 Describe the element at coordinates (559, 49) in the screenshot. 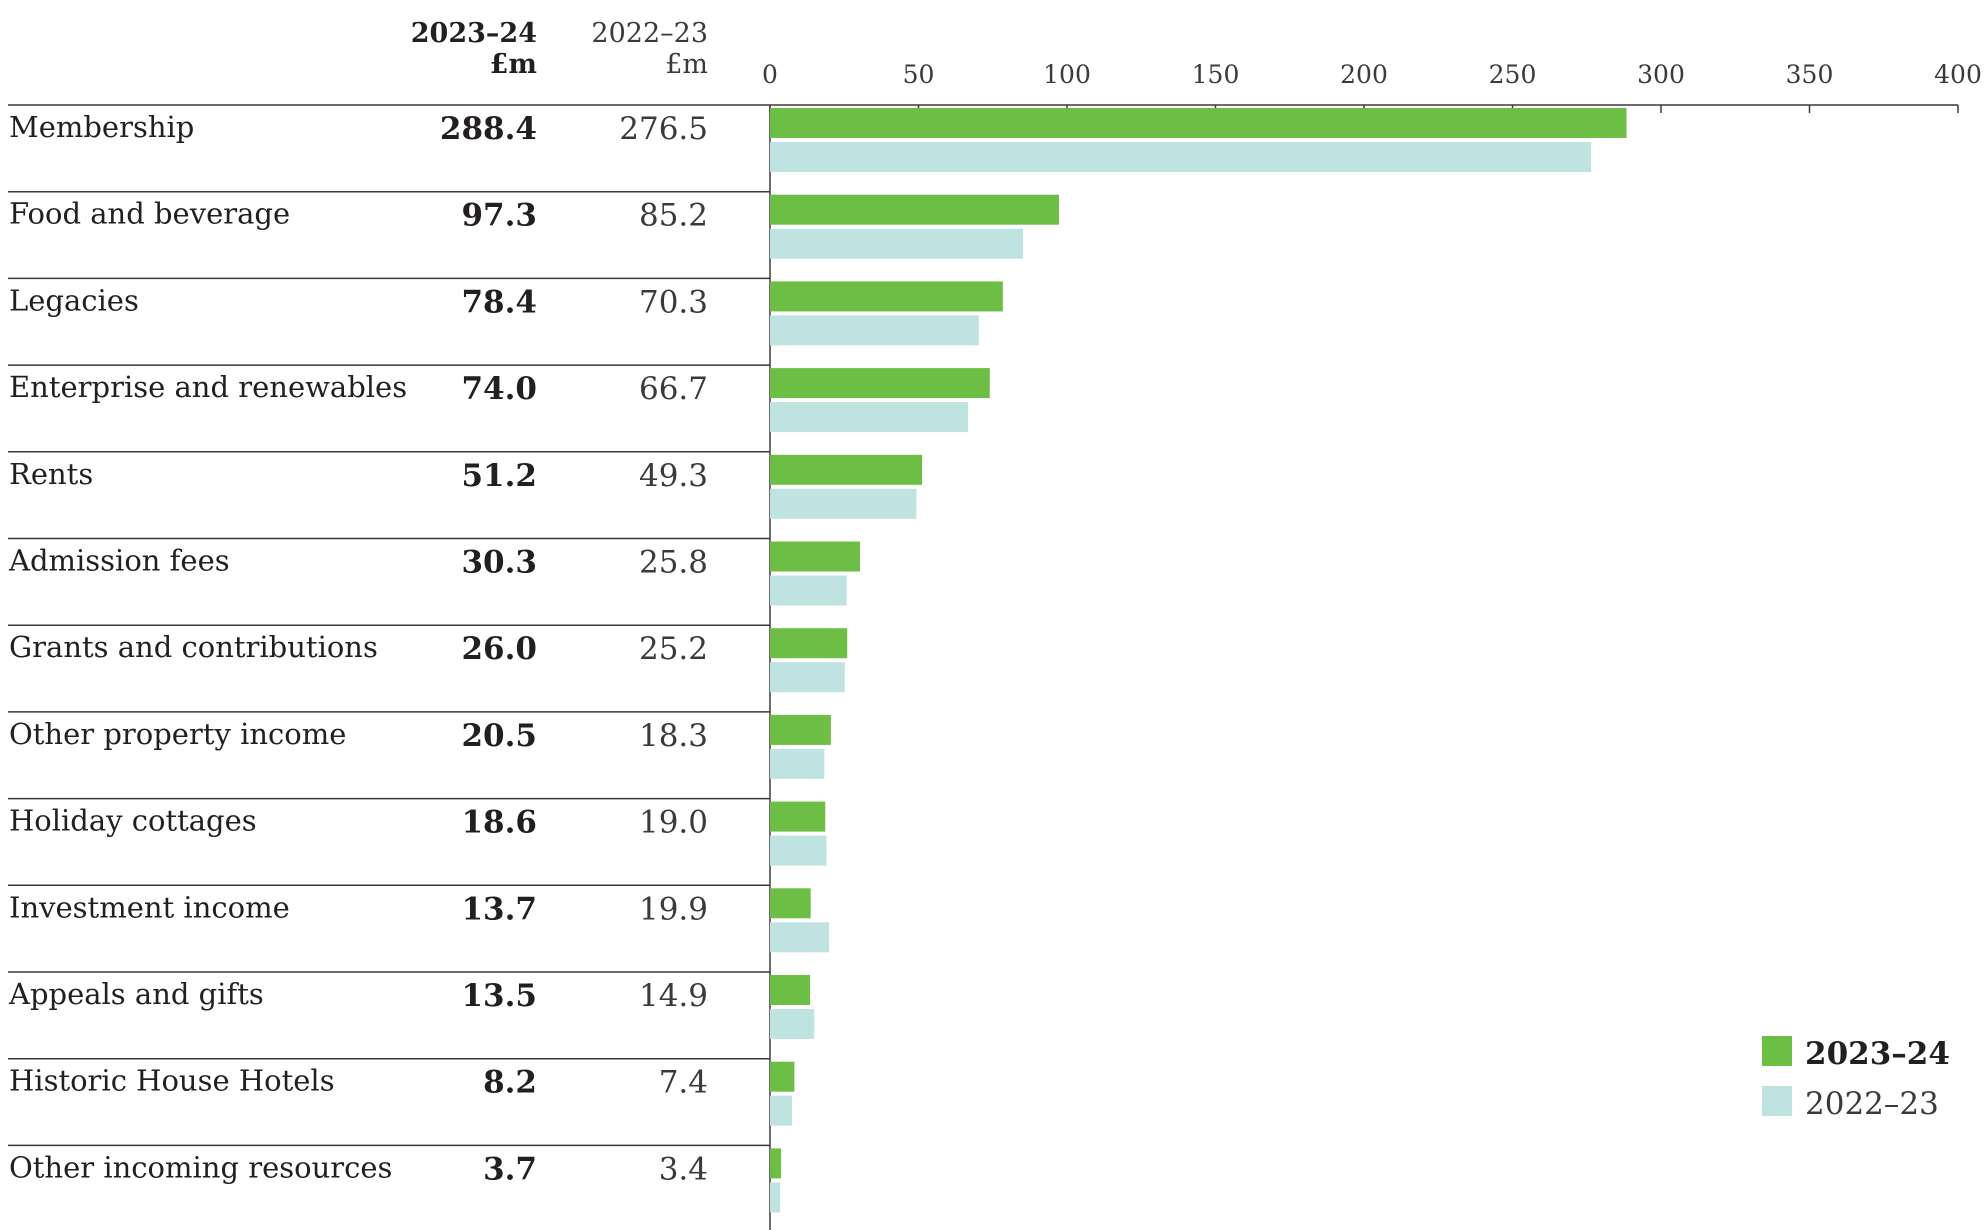

I see `column-headers: 2023–24 £m 2022–23 £m` at that location.